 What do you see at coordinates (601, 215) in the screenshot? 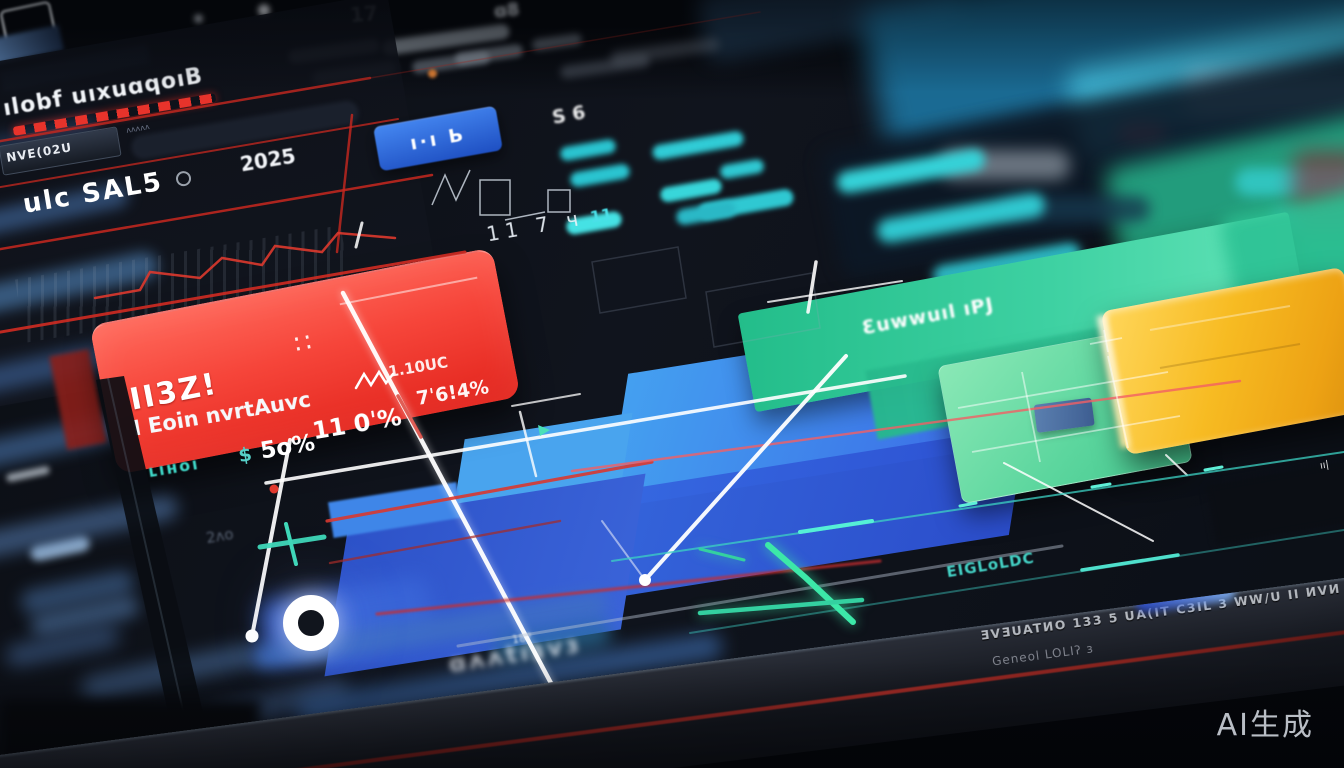
I see `teal-small-label: 11` at bounding box center [601, 215].